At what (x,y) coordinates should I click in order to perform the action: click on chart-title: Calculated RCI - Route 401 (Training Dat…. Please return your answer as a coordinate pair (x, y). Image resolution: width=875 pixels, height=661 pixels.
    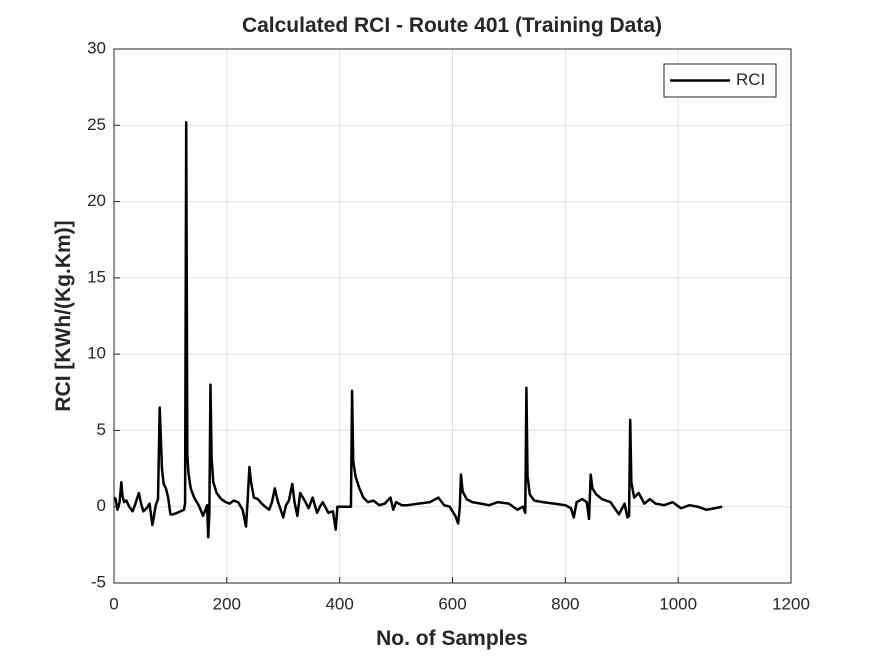
    Looking at the image, I should click on (452, 25).